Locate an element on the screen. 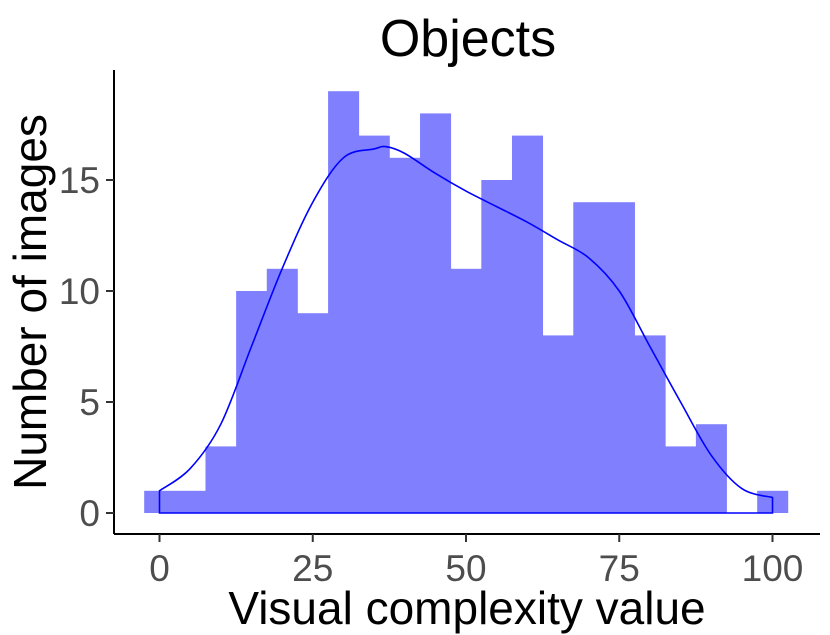  x-axis-ticks: 0 25 50 75 100 is located at coordinates (476, 561).